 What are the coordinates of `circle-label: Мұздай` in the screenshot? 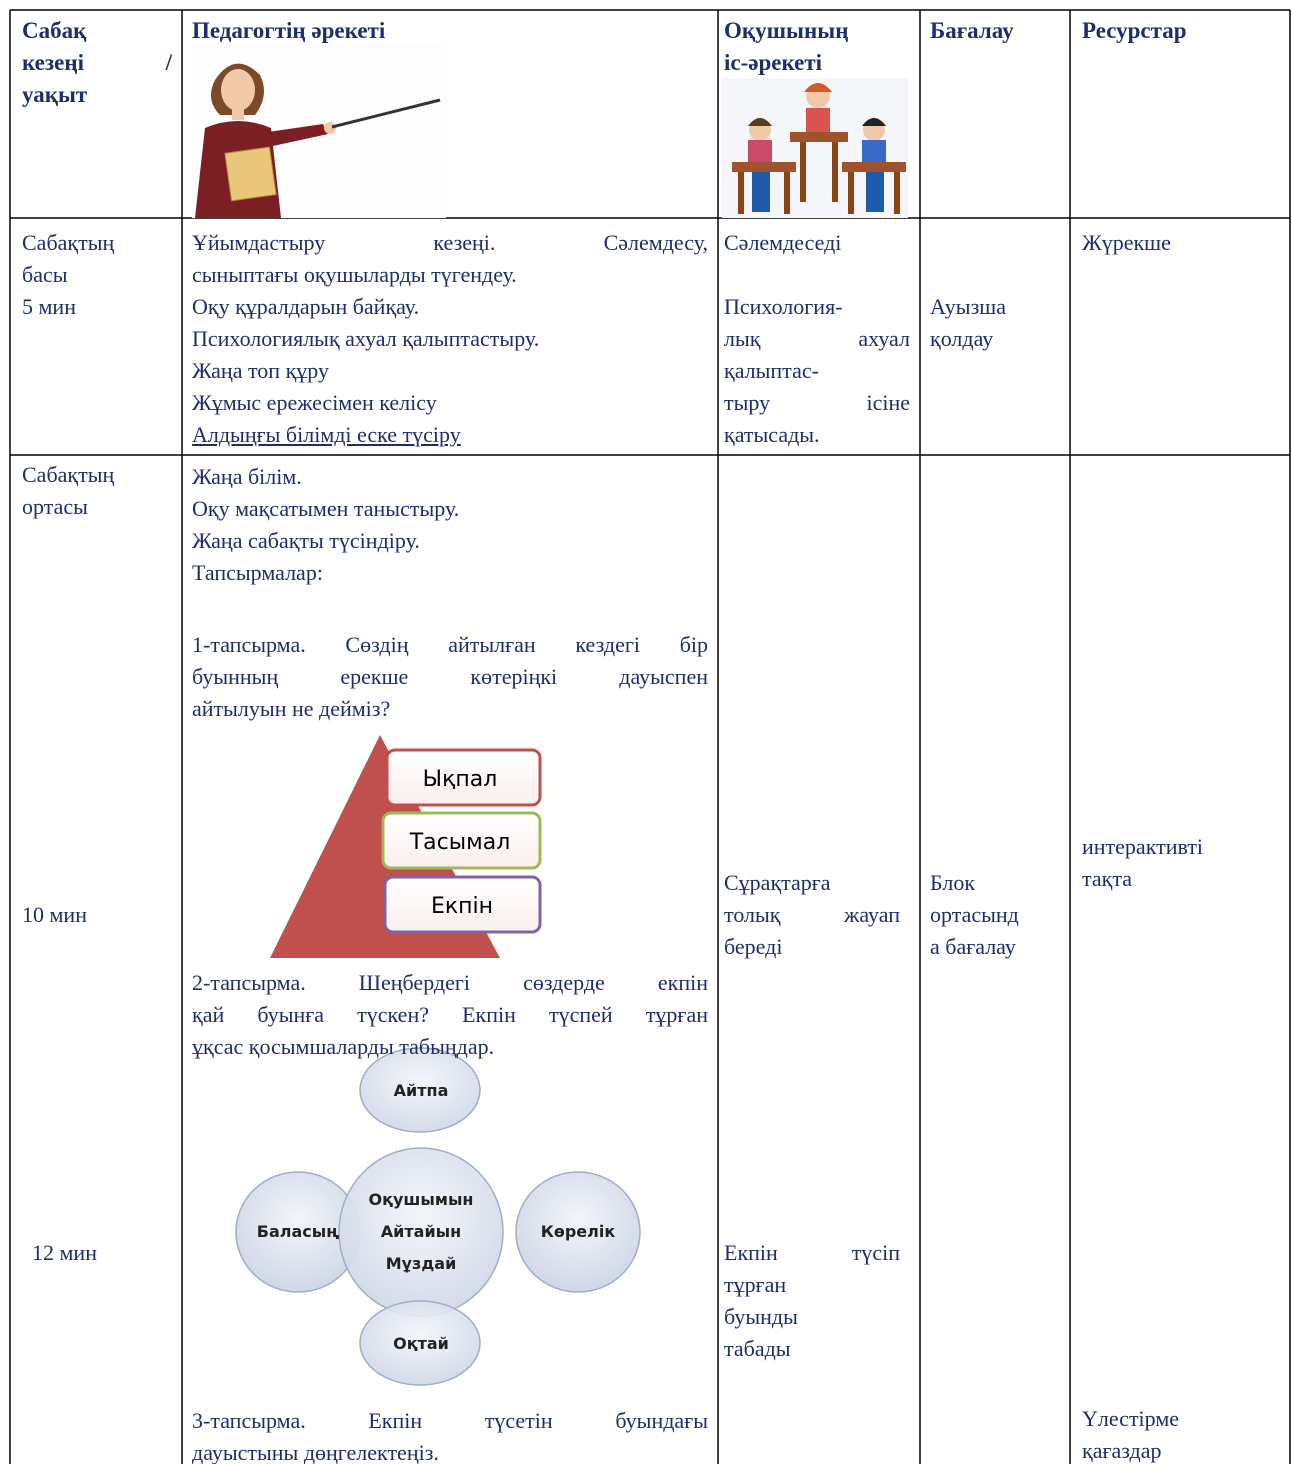 It's located at (421, 1263).